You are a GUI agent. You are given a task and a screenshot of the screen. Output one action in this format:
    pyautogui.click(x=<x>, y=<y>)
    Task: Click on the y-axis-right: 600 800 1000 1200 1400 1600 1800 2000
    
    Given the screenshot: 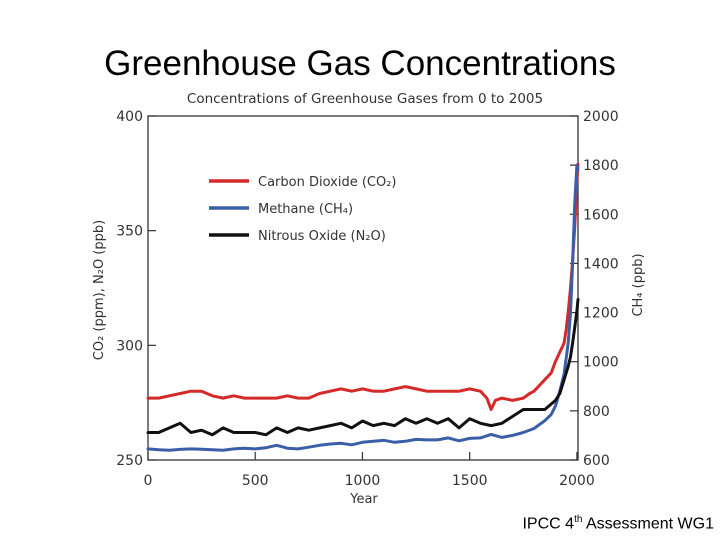 What is the action you would take?
    pyautogui.click(x=594, y=289)
    